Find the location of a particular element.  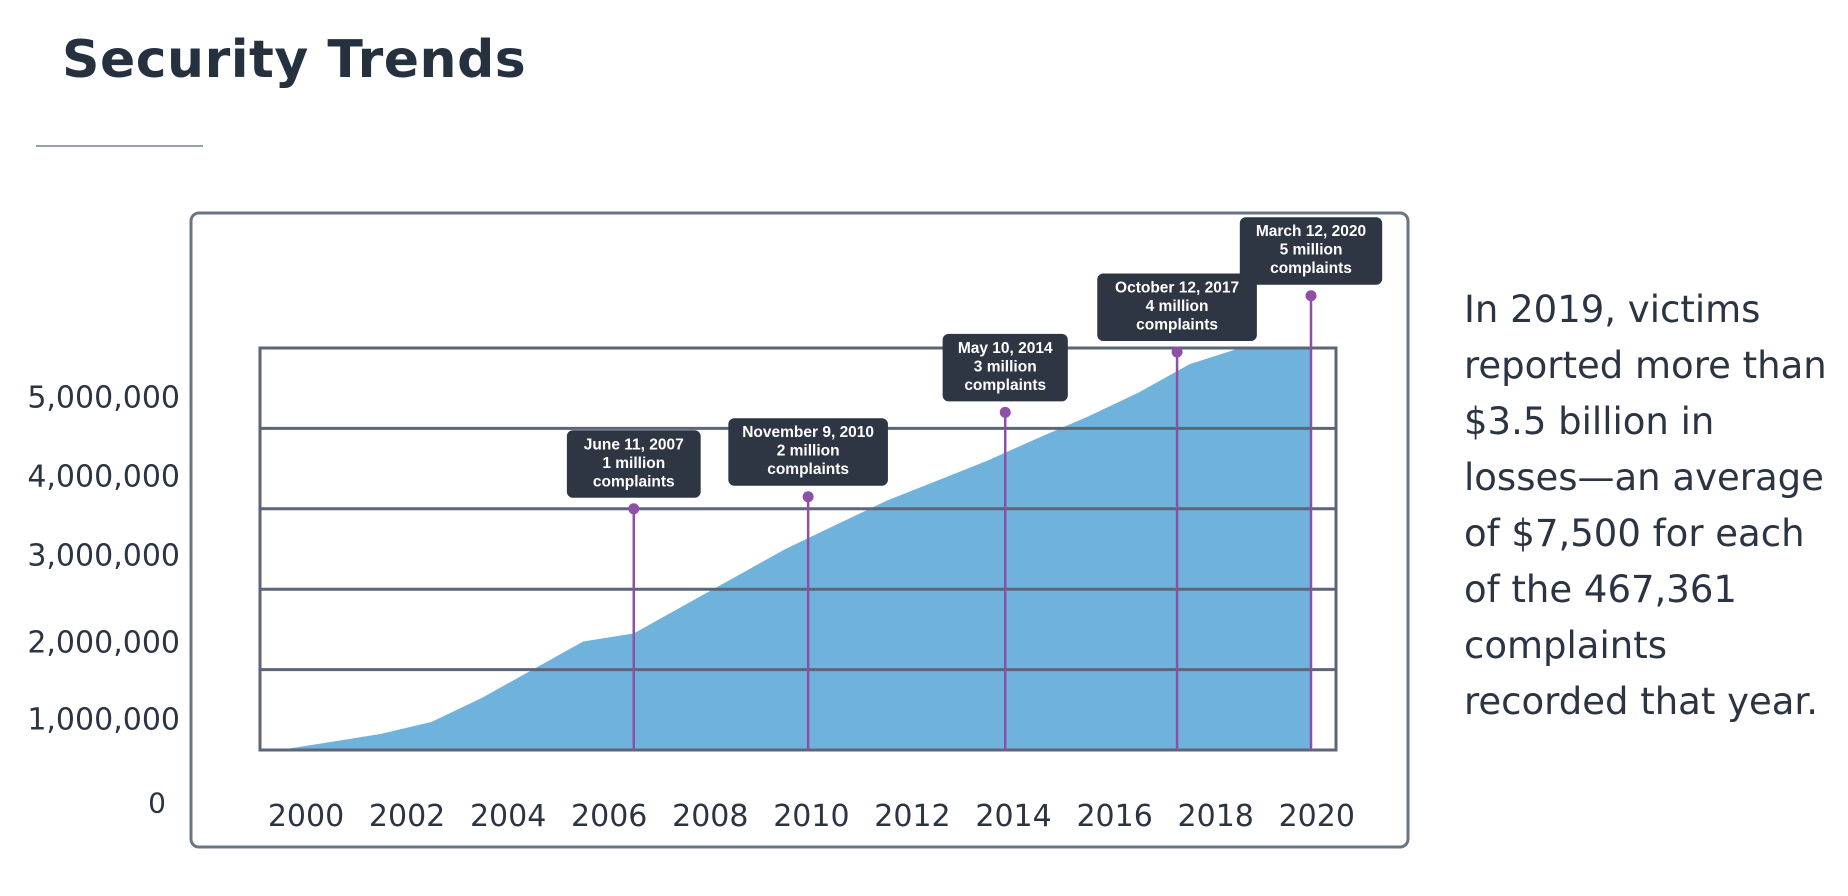

x-tick-label: 2016 is located at coordinates (1114, 816).